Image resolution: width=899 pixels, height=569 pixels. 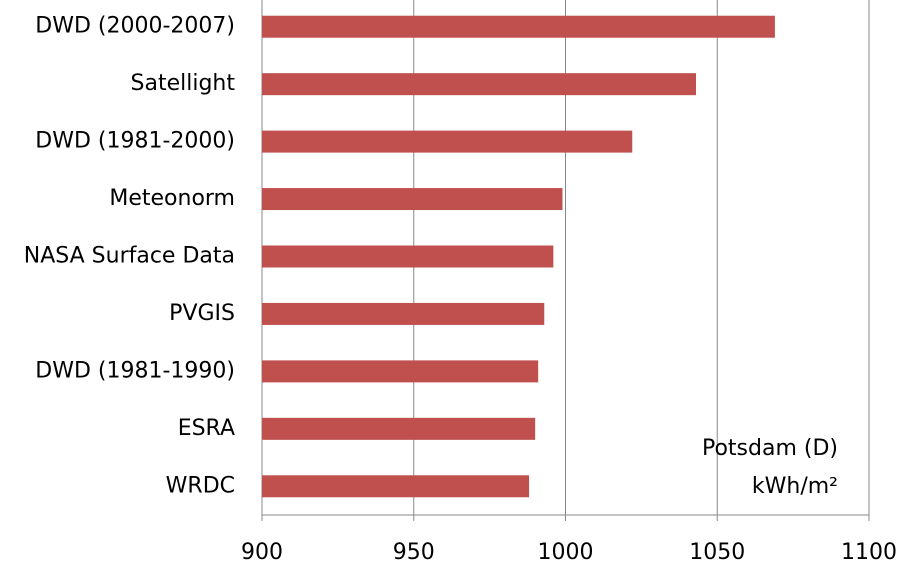 I want to click on y-tick-label: ESRA, so click(x=206, y=428).